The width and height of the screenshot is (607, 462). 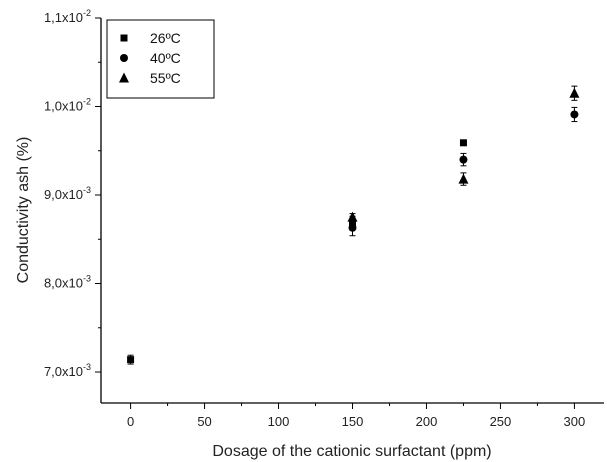 I want to click on legend: 26ºC 40ºC 55ºC, so click(x=160, y=59).